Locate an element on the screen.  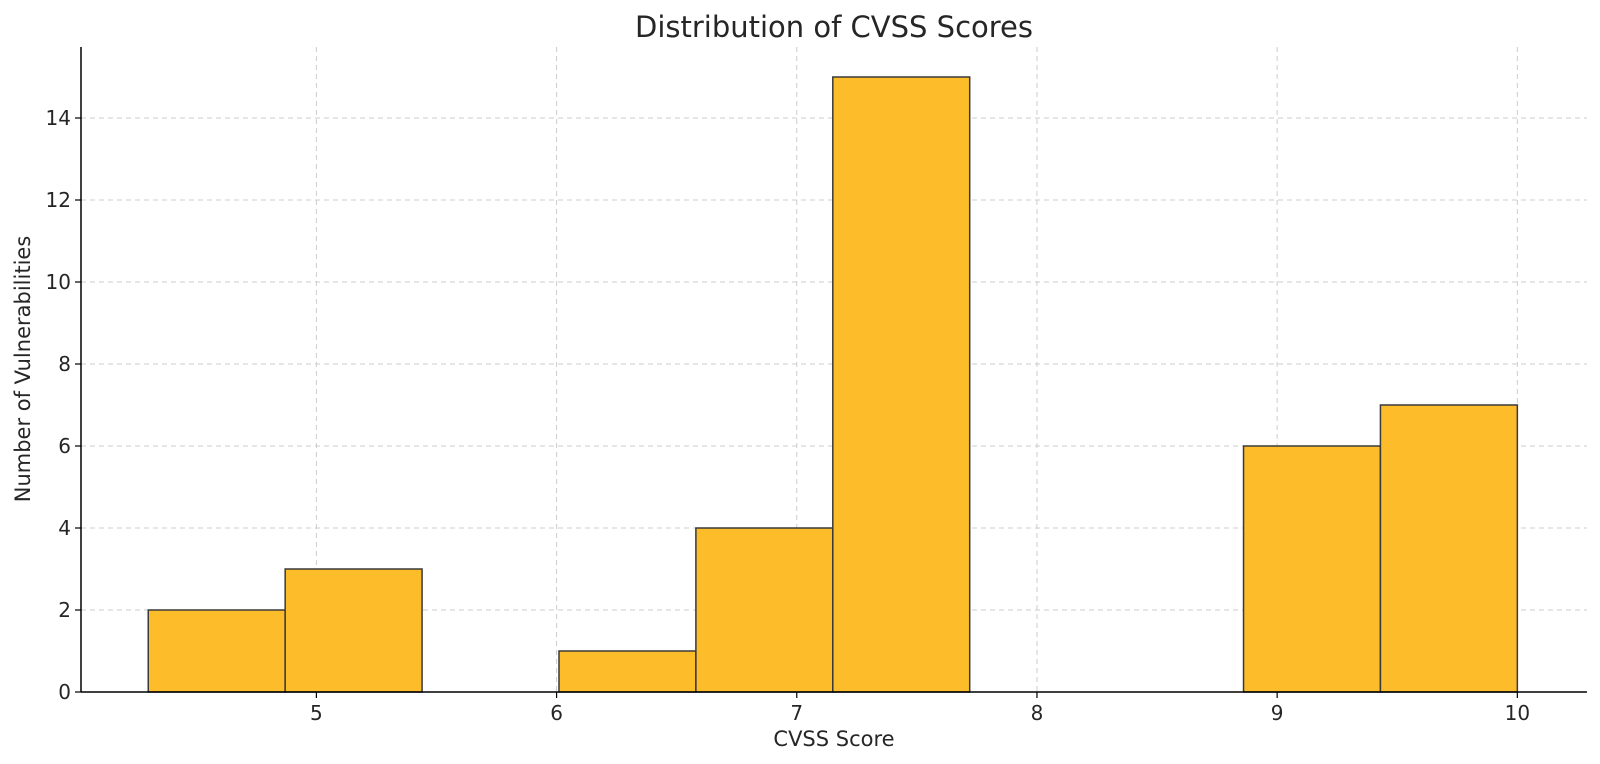
y-tick-label: 0 is located at coordinates (64, 692).